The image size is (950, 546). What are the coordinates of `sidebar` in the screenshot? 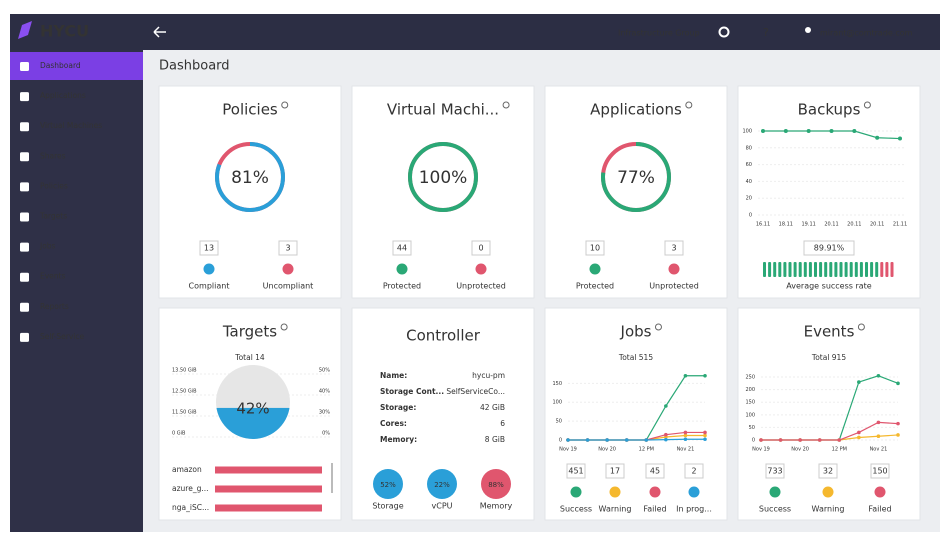 It's located at (76, 291).